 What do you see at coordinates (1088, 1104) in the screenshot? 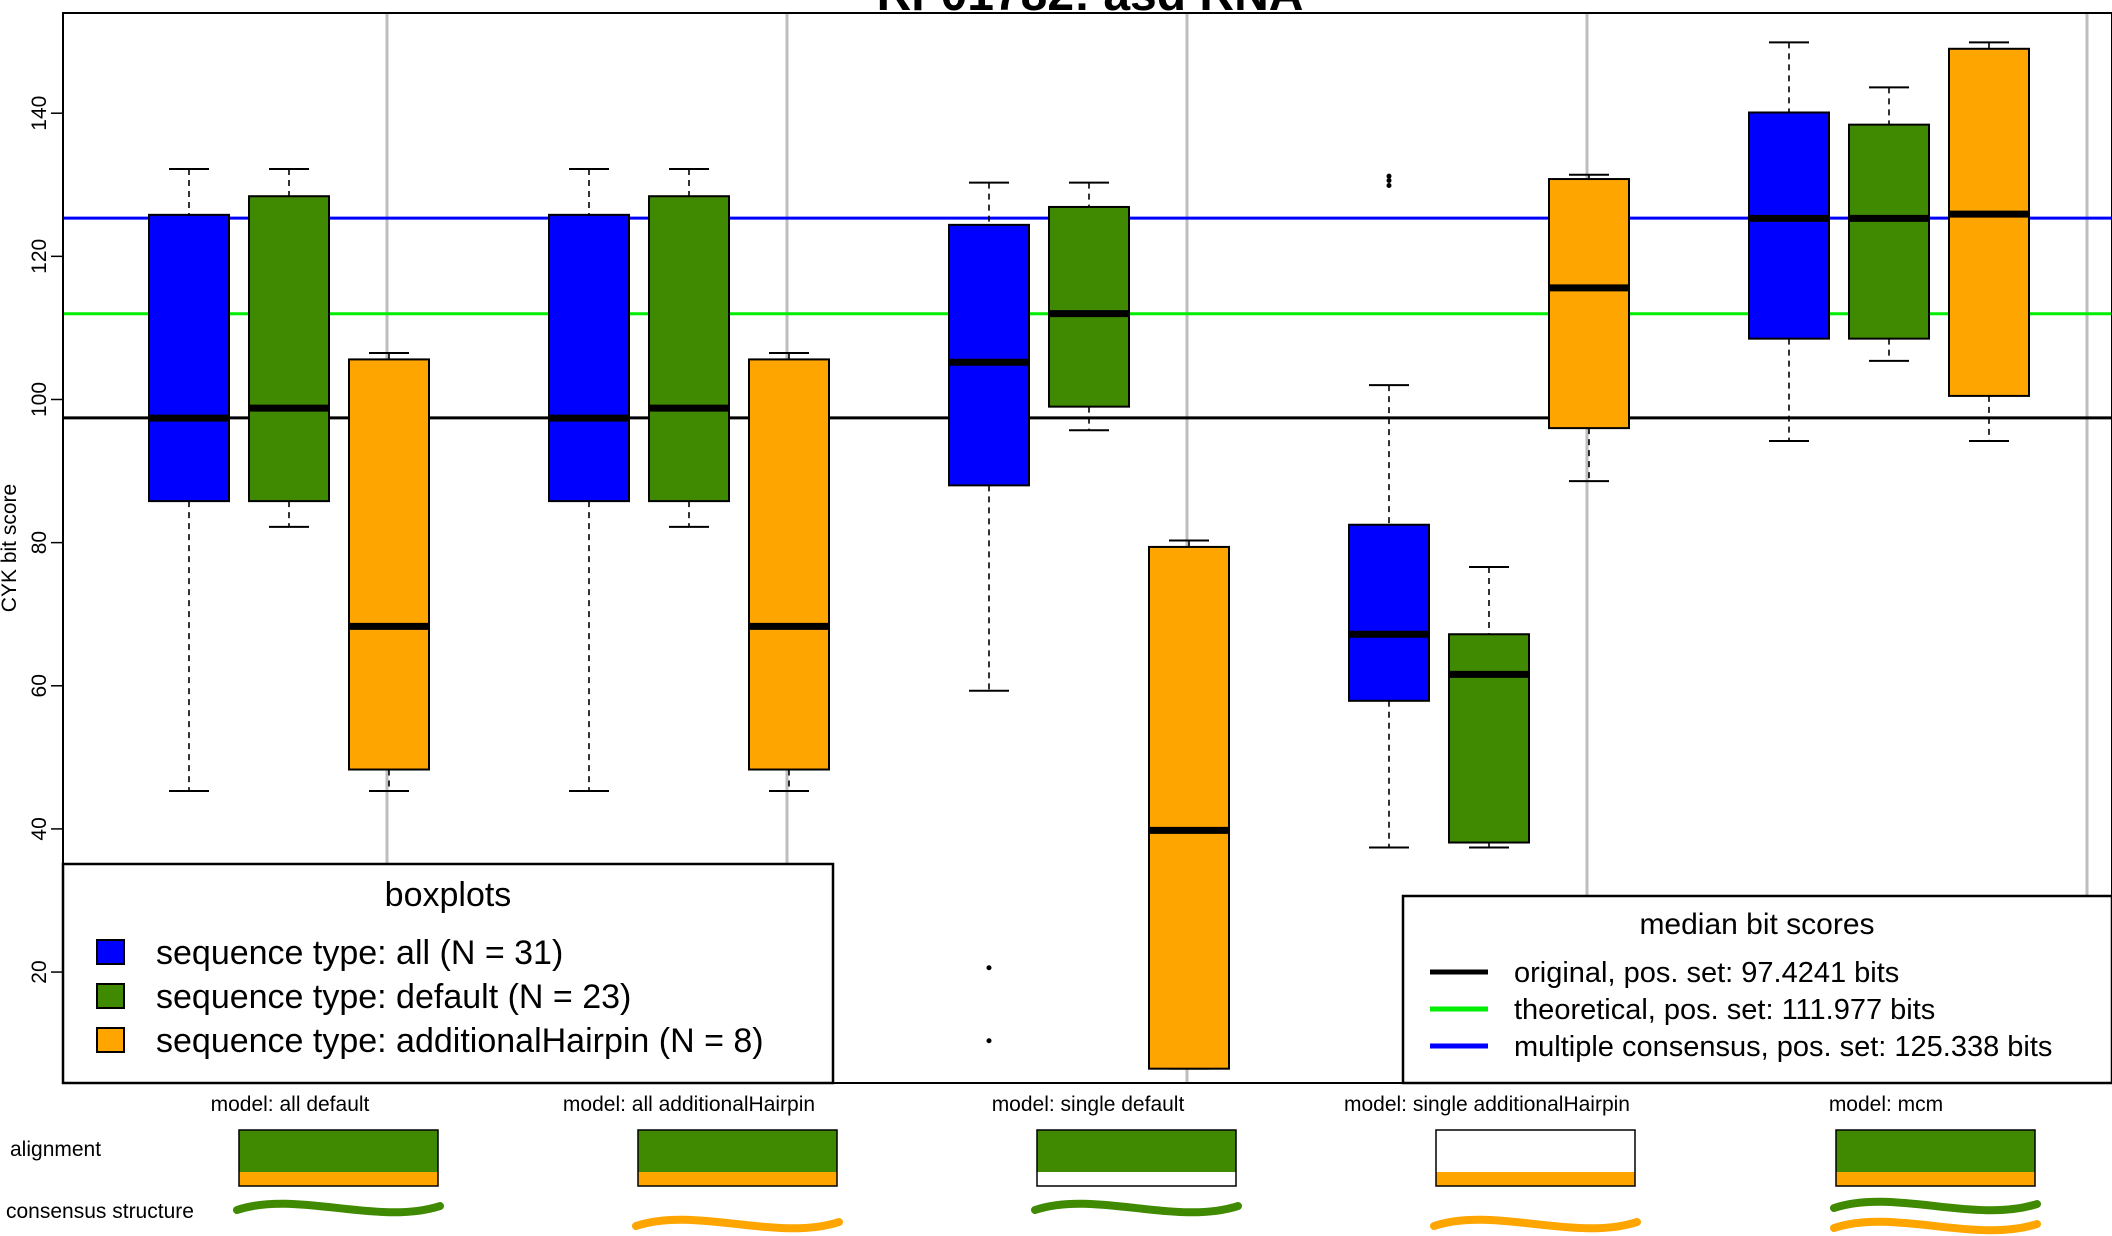
I see `group-label: model: single default` at bounding box center [1088, 1104].